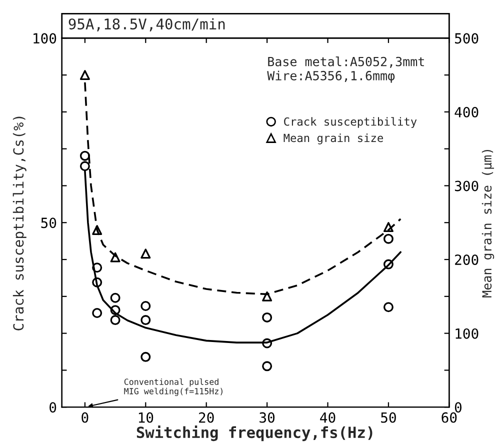  What do you see at coordinates (267, 417) in the screenshot?
I see `x-tick-label: 30` at bounding box center [267, 417].